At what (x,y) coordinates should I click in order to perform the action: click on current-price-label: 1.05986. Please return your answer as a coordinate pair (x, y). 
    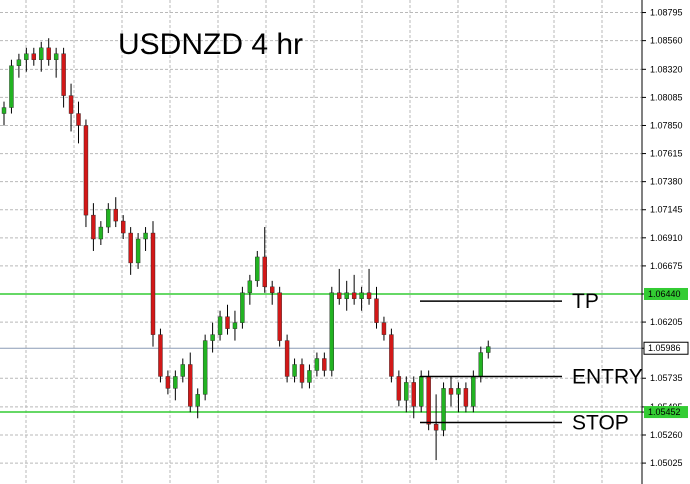
    Looking at the image, I should click on (664, 348).